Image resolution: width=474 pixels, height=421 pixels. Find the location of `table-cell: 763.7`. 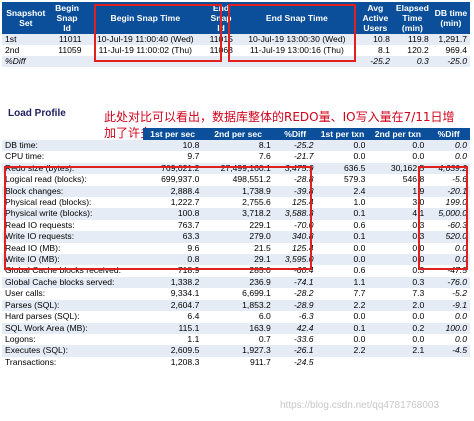

table-cell: 763.7 is located at coordinates (172, 225).